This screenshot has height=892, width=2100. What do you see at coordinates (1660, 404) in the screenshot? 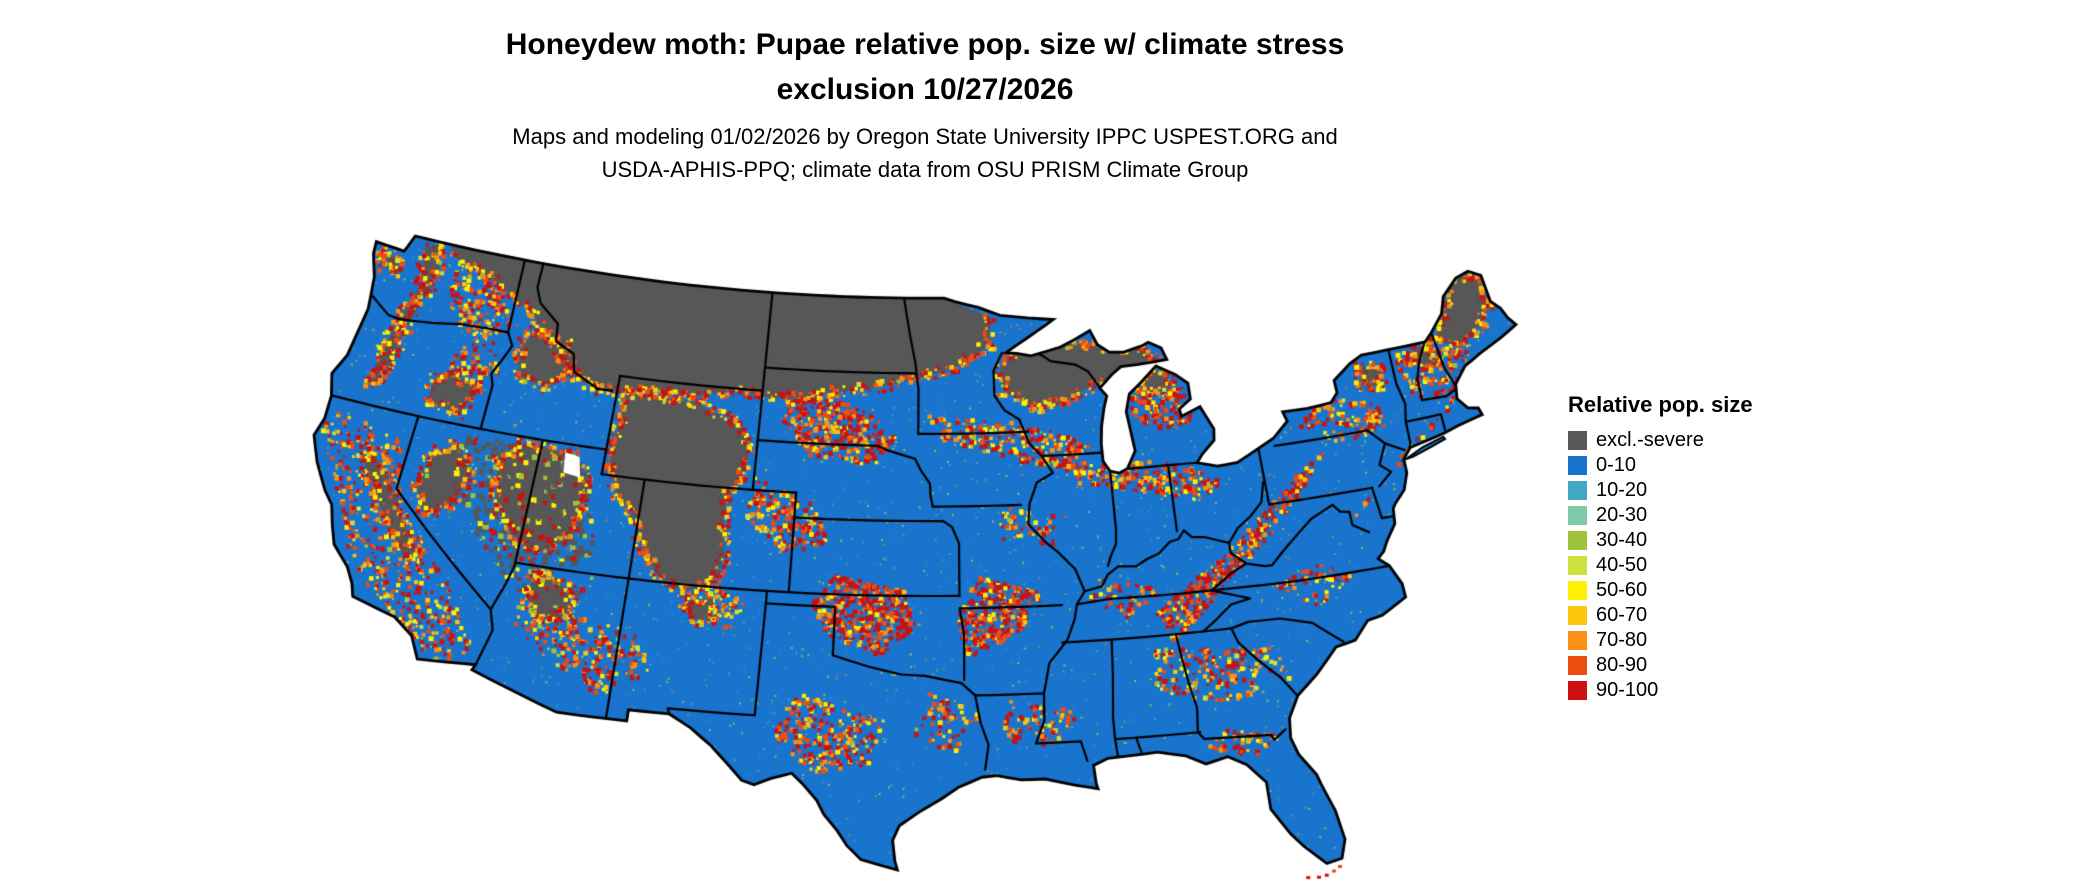
I see `legend-title: Relative pop. size` at bounding box center [1660, 404].